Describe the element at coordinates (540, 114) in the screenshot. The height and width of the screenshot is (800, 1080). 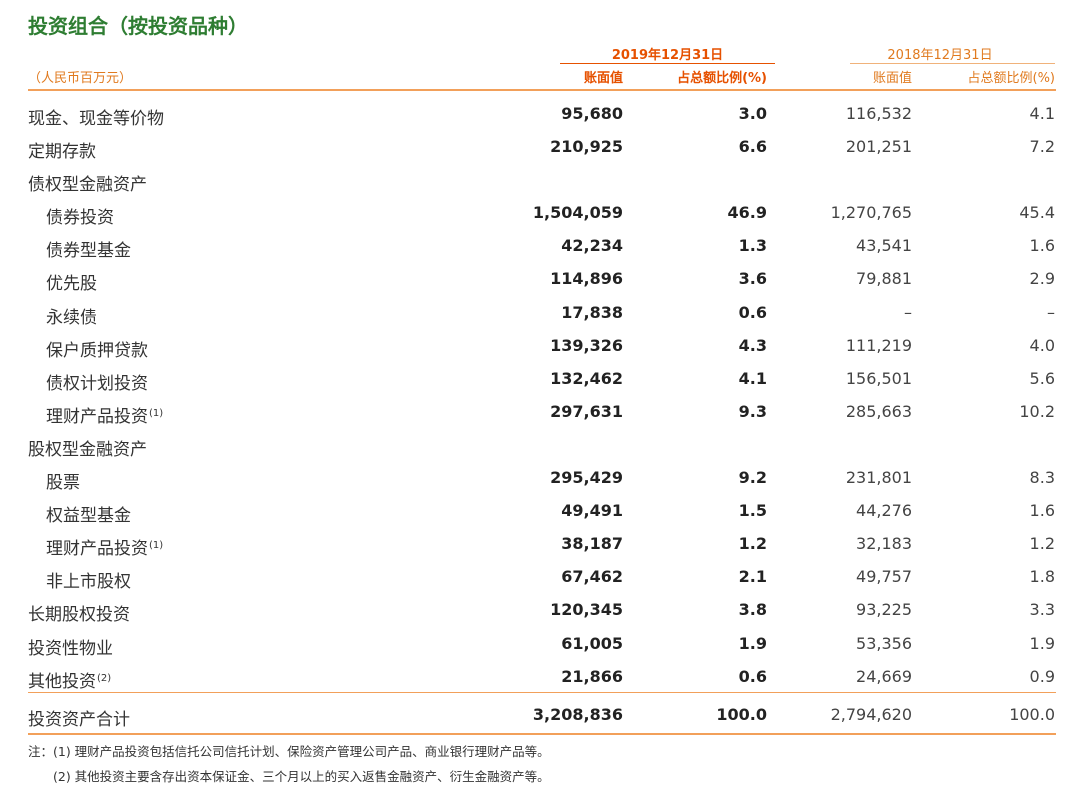
I see `table-row: 现金、现金等价物 95,680 3.0 116,532 4.1` at that location.